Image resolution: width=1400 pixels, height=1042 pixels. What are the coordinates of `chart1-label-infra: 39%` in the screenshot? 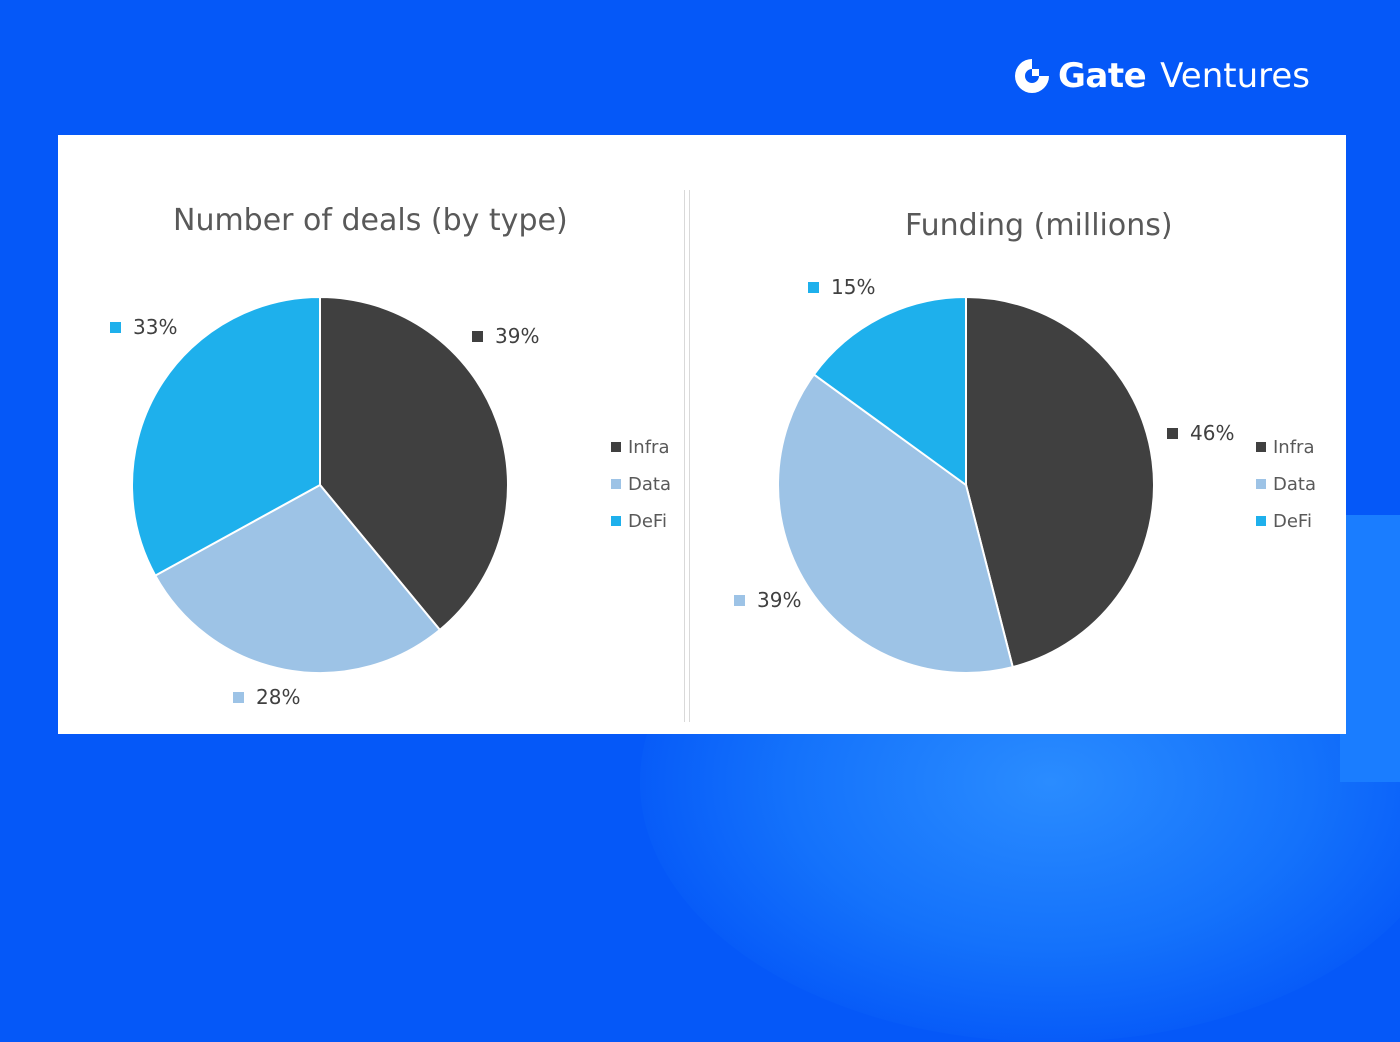 It's located at (505, 336).